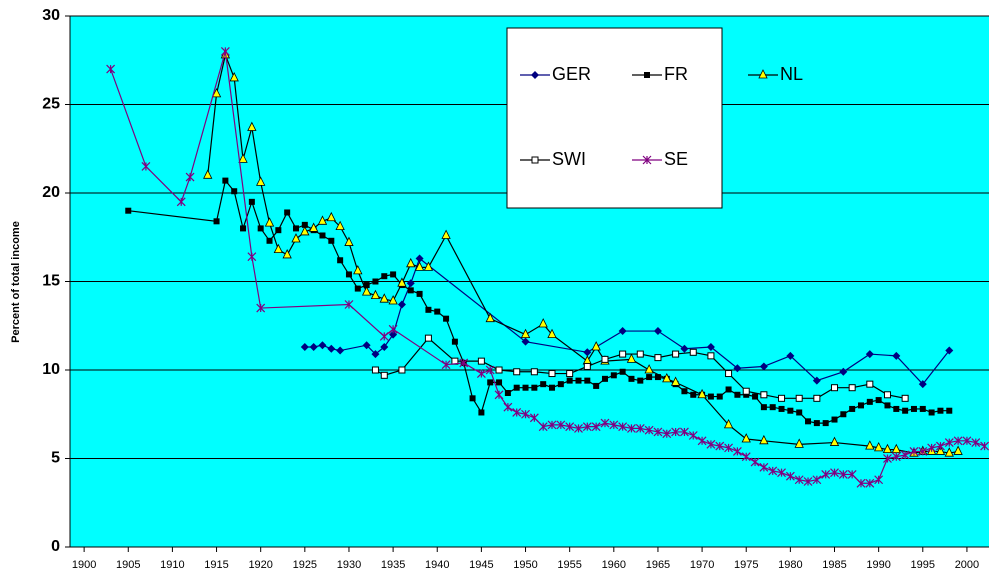  What do you see at coordinates (878, 565) in the screenshot?
I see `x-tick-label: 1990` at bounding box center [878, 565].